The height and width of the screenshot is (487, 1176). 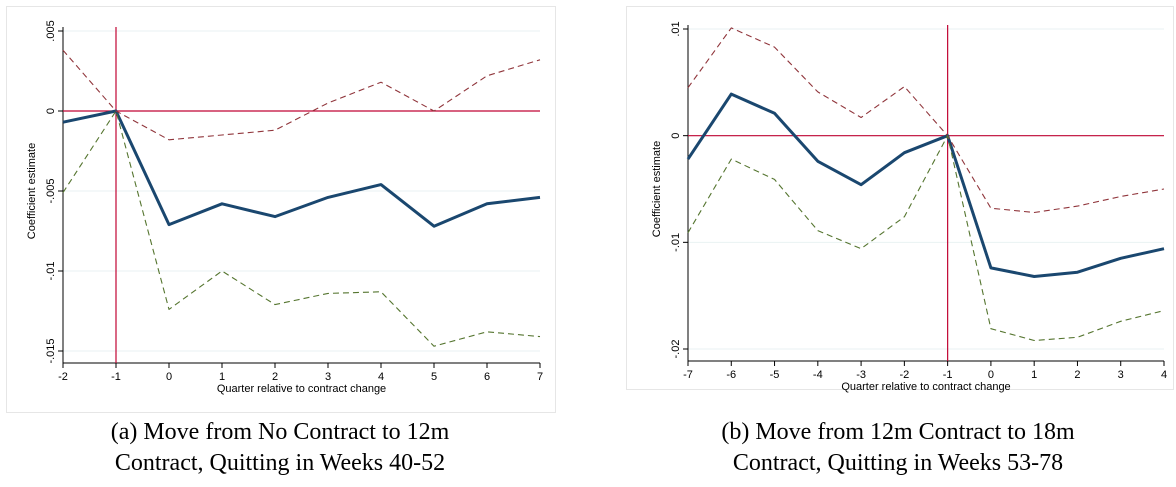 What do you see at coordinates (861, 375) in the screenshot?
I see `x-tick-label: -3` at bounding box center [861, 375].